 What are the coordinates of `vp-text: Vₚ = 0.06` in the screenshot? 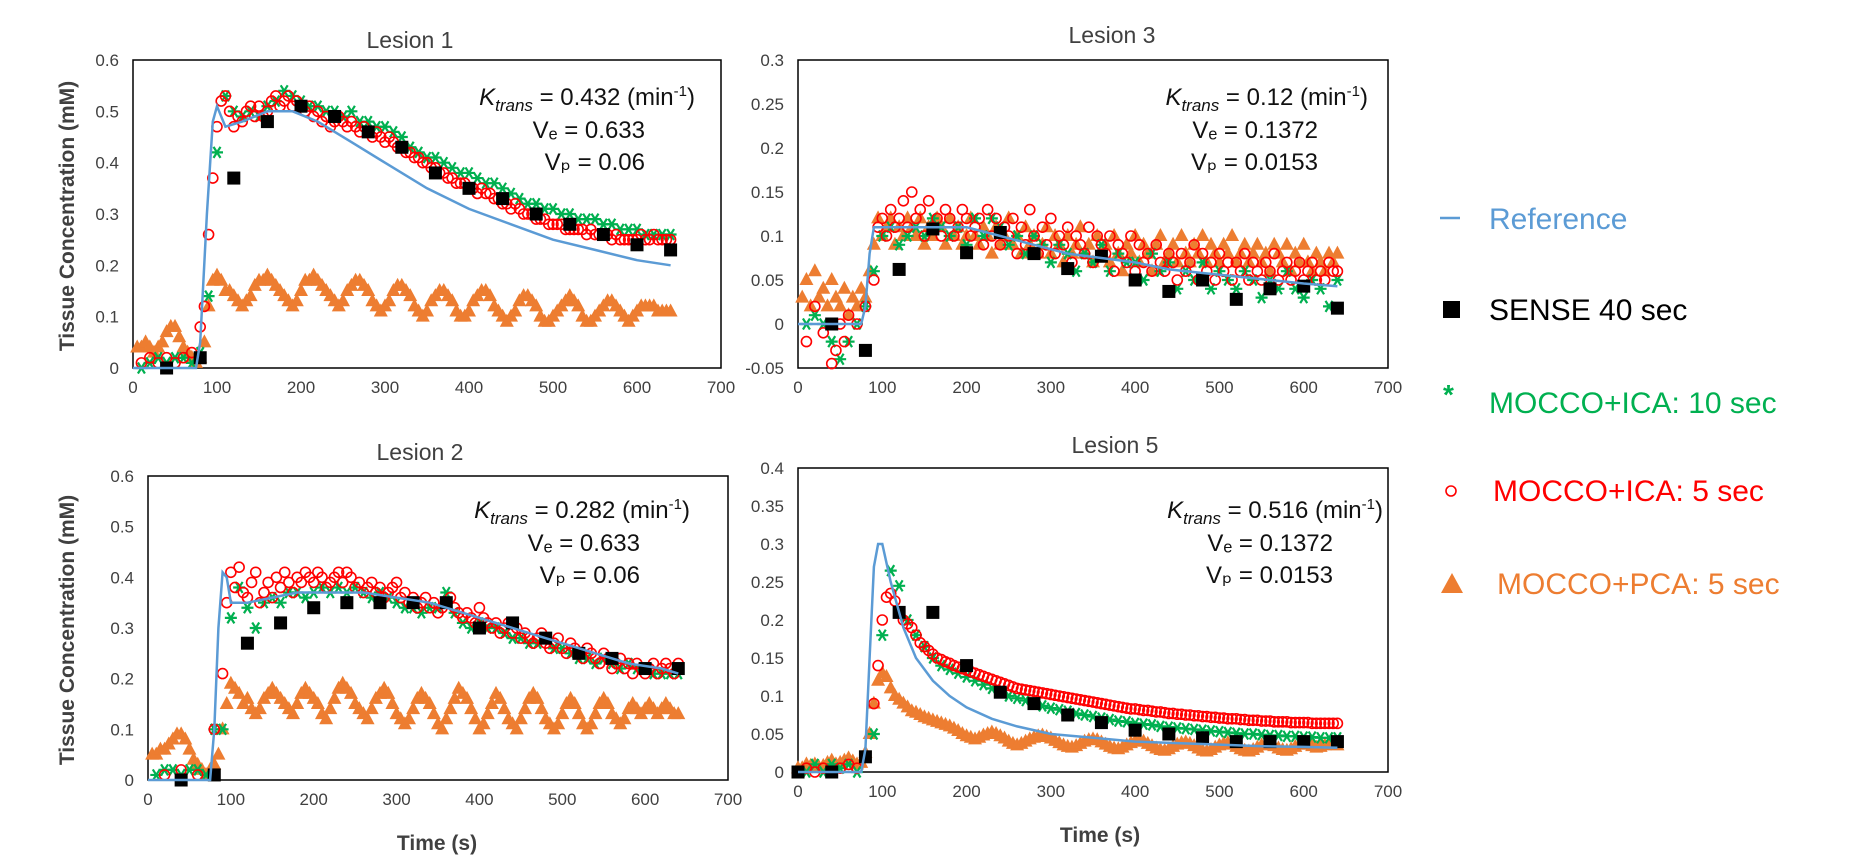 It's located at (595, 162).